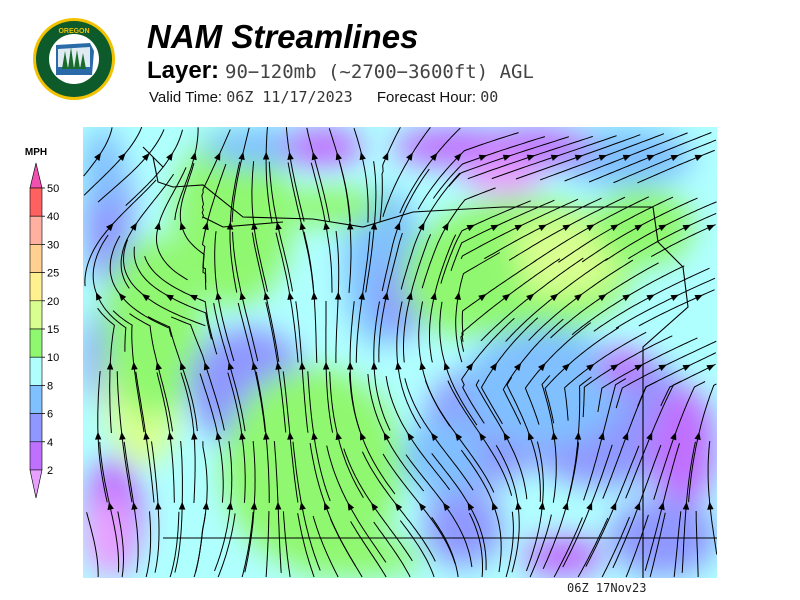 This screenshot has width=800, height=600. I want to click on legend-tick-label: 50, so click(53, 189).